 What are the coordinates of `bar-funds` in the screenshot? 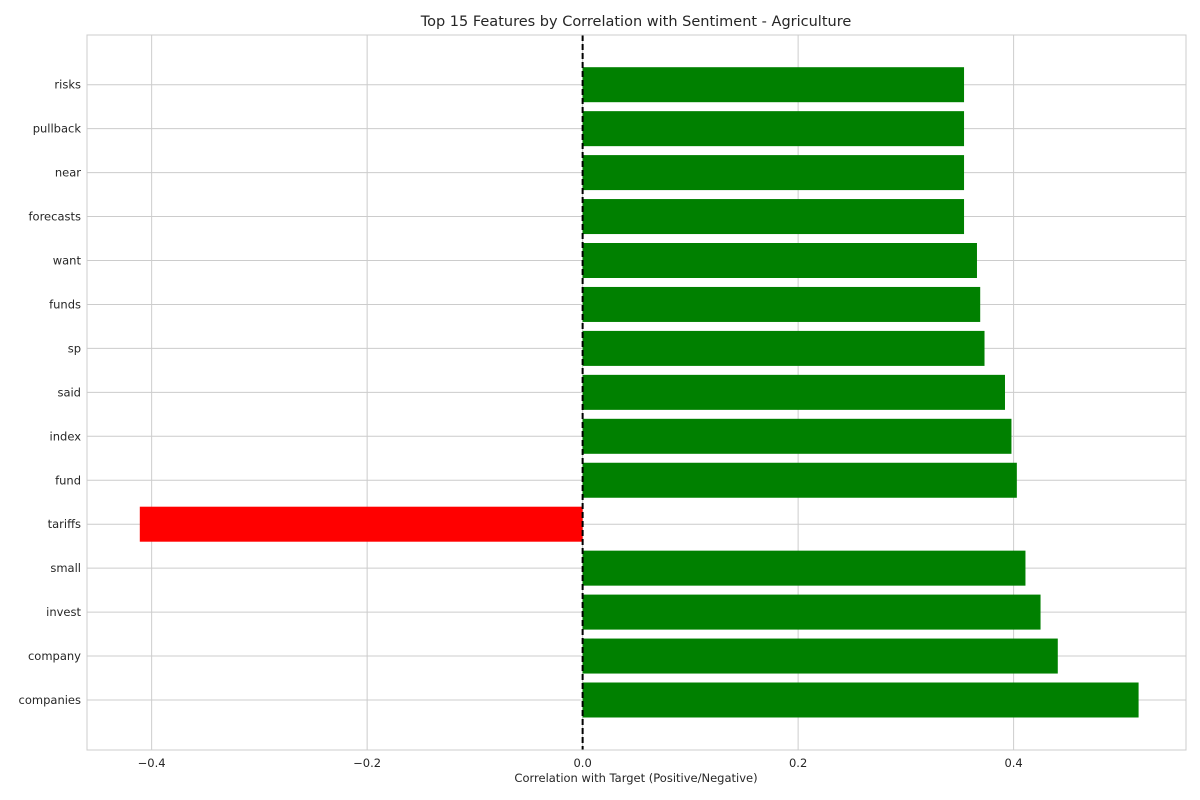 It's located at (781, 304).